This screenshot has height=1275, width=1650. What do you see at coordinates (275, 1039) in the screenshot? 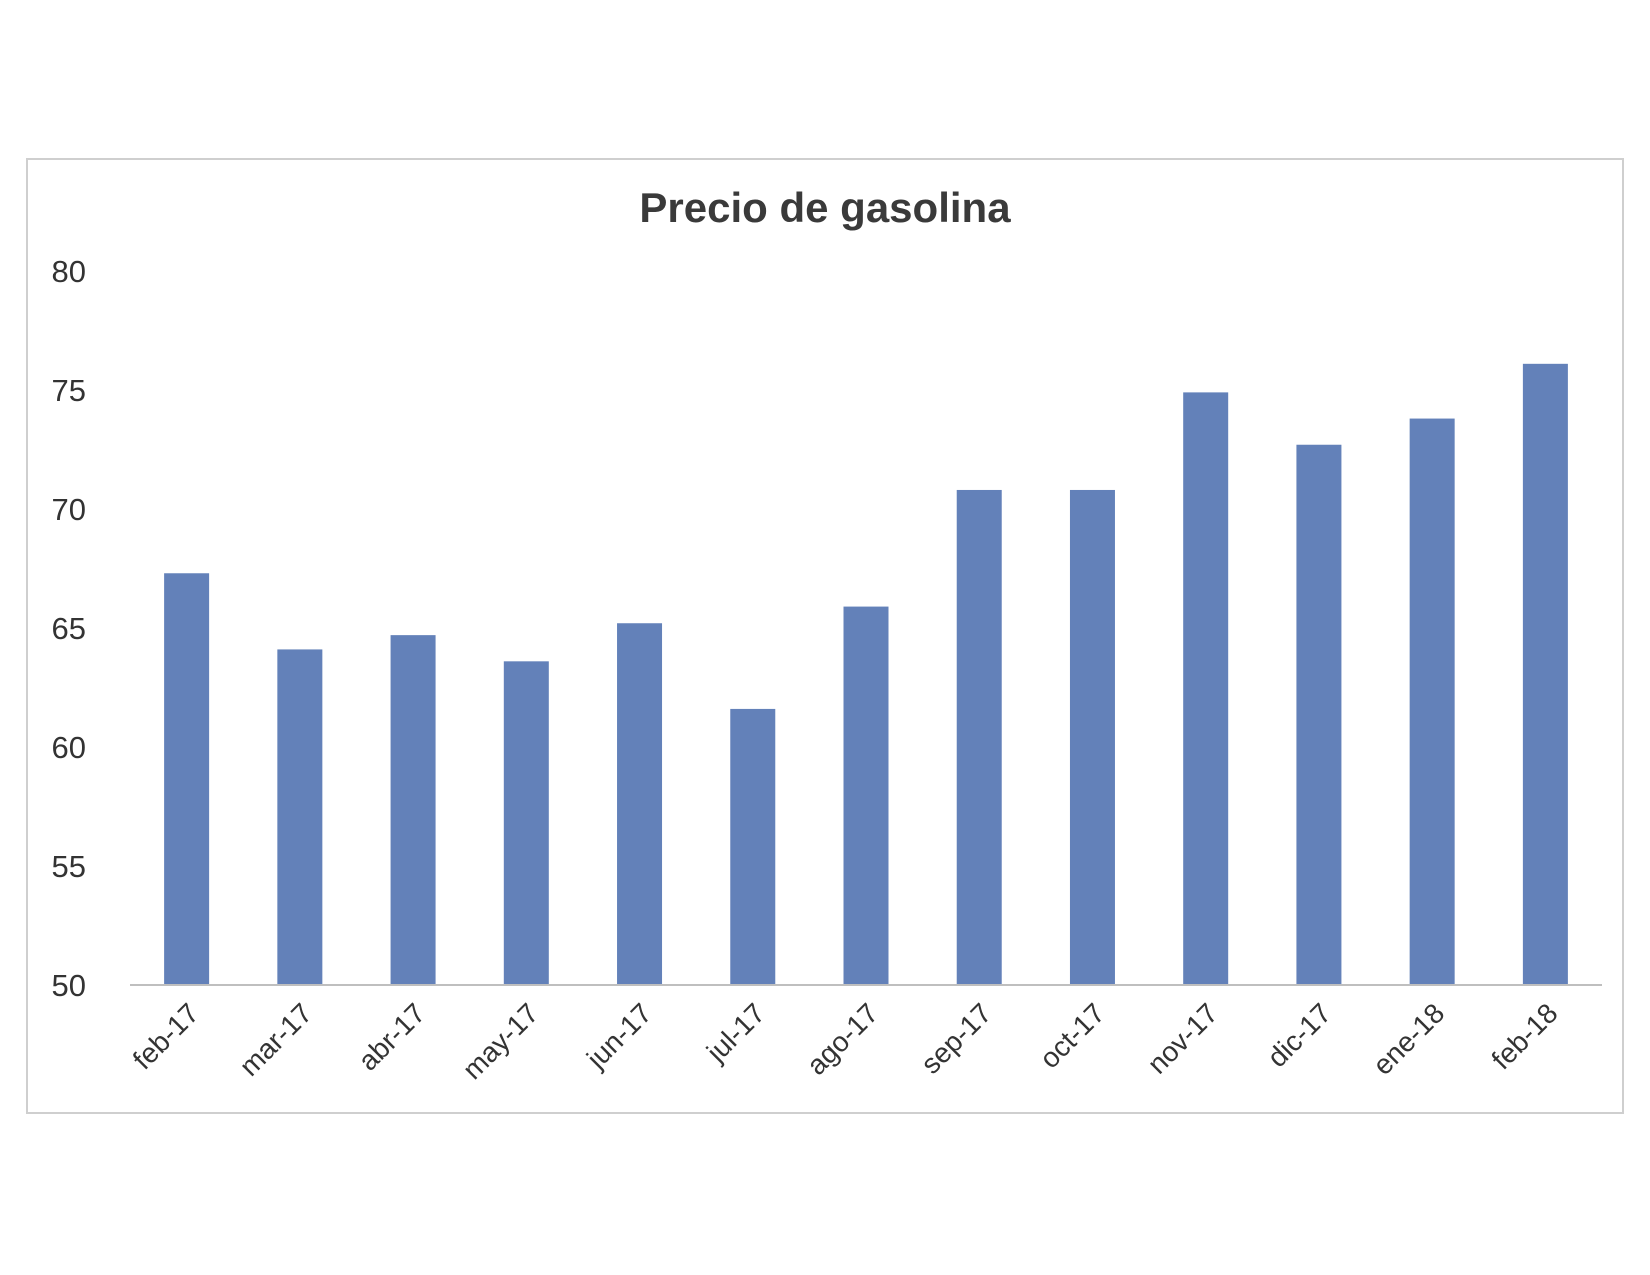
I see `x-tick-label: mar-17` at bounding box center [275, 1039].